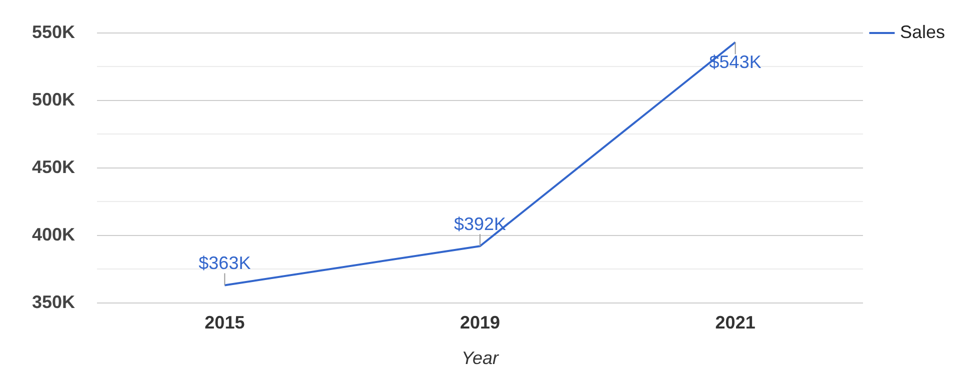 Image resolution: width=975 pixels, height=378 pixels. What do you see at coordinates (54, 99) in the screenshot?
I see `y-tick-label: 500K` at bounding box center [54, 99].